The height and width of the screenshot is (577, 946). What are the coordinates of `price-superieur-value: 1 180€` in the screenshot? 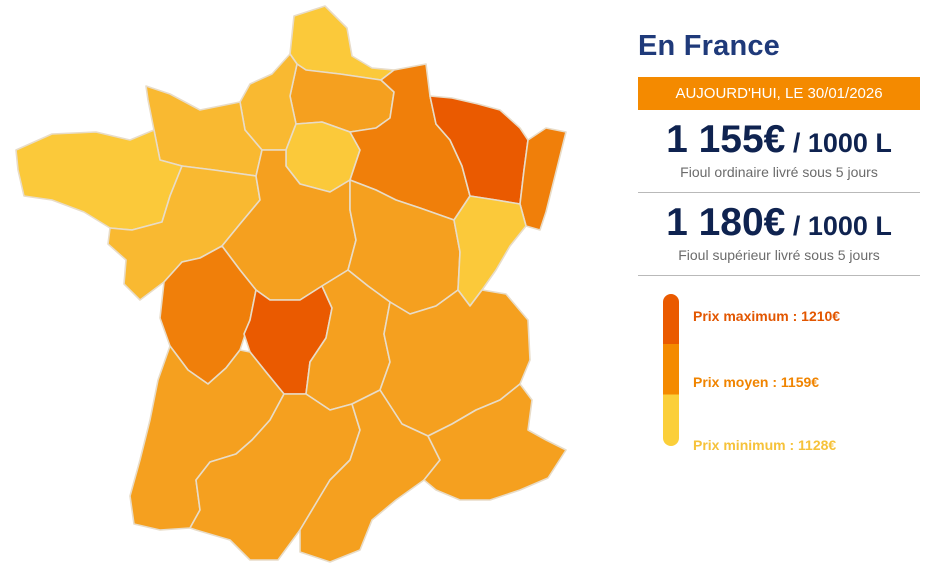 It's located at (726, 222).